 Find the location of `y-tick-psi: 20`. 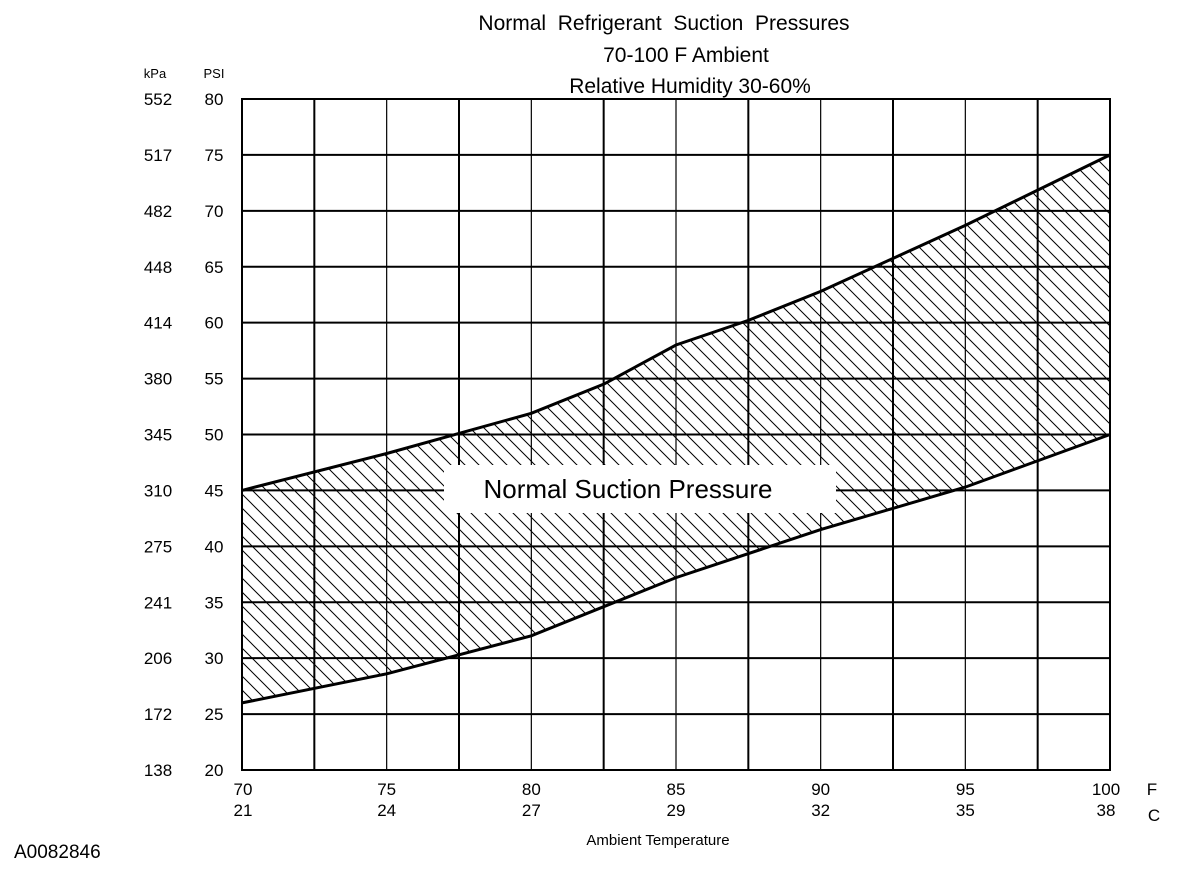

y-tick-psi: 20 is located at coordinates (214, 770).